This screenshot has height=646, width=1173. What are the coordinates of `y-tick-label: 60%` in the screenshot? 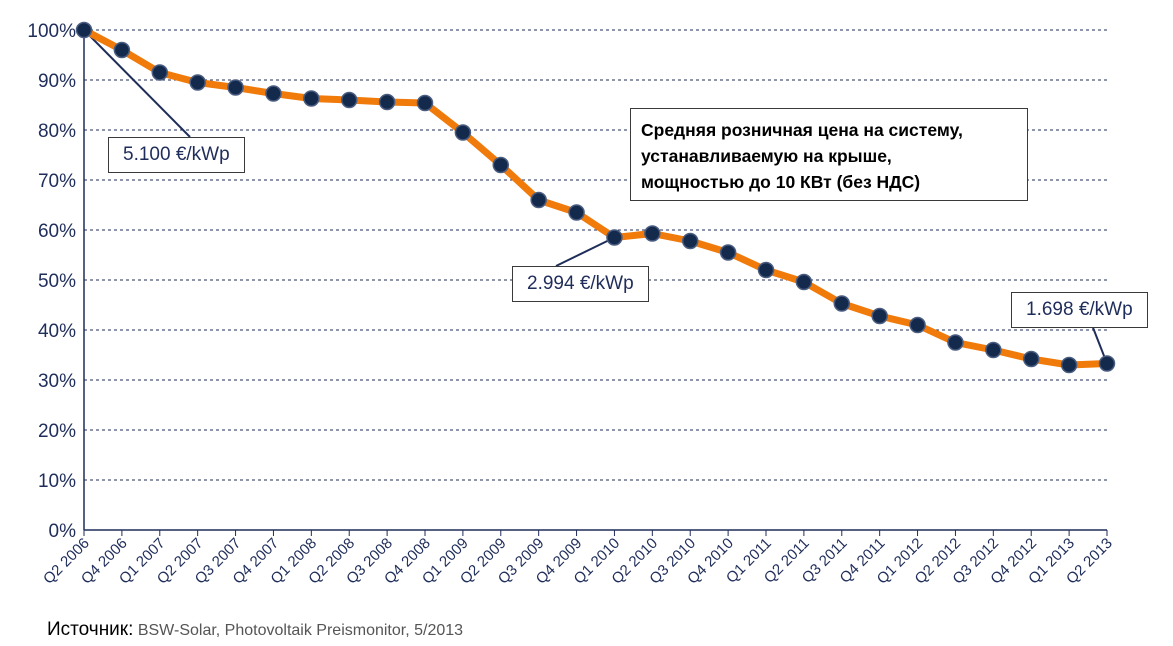 It's located at (57, 231).